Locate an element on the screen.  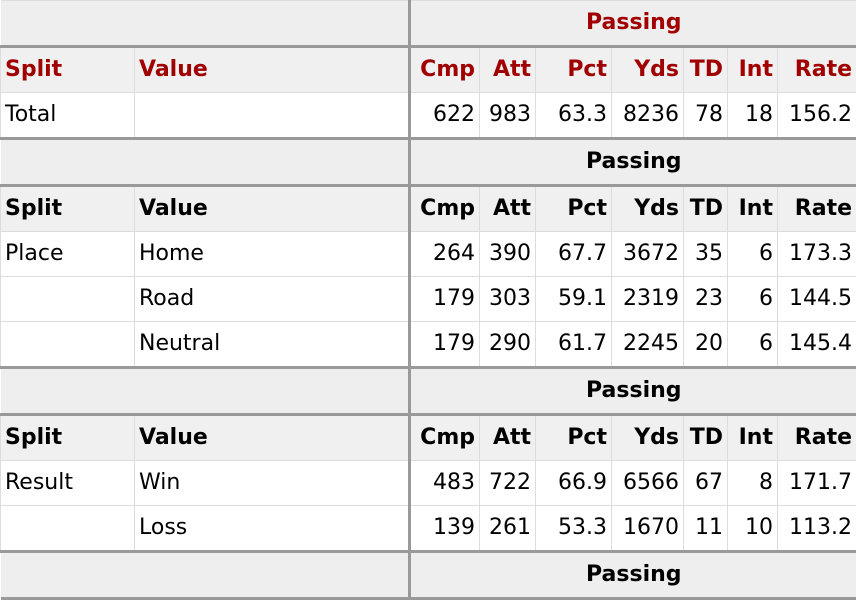
stat-cell-yds: 2245 is located at coordinates (648, 345).